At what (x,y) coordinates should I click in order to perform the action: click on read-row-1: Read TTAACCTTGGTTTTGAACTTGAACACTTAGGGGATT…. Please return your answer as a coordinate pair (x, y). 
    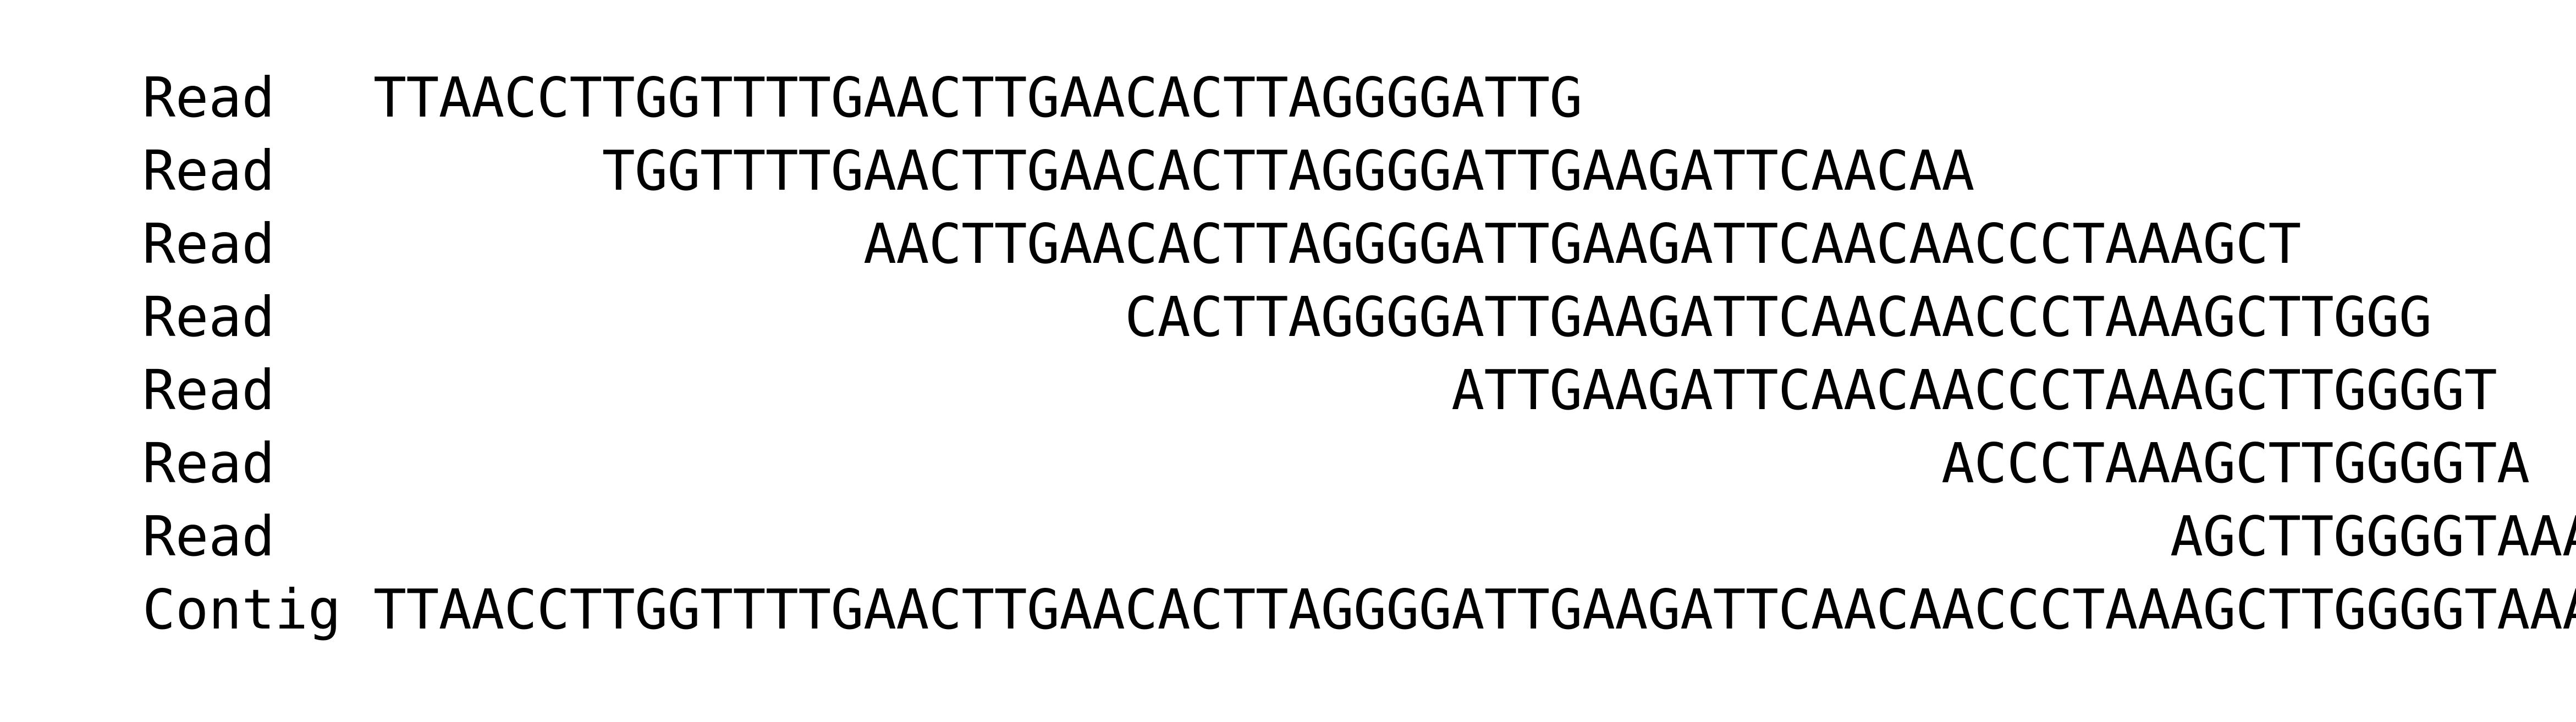
    Looking at the image, I should click on (796, 65).